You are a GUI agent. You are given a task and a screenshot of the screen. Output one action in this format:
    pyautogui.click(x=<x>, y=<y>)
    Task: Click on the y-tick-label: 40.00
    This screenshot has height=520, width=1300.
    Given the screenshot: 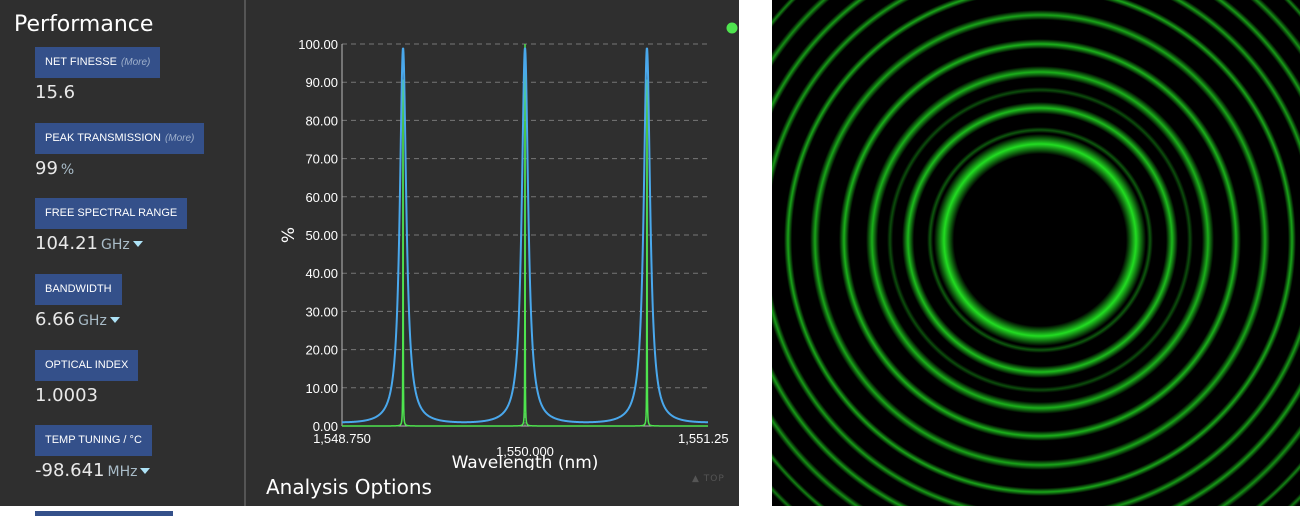 What is the action you would take?
    pyautogui.click(x=321, y=273)
    